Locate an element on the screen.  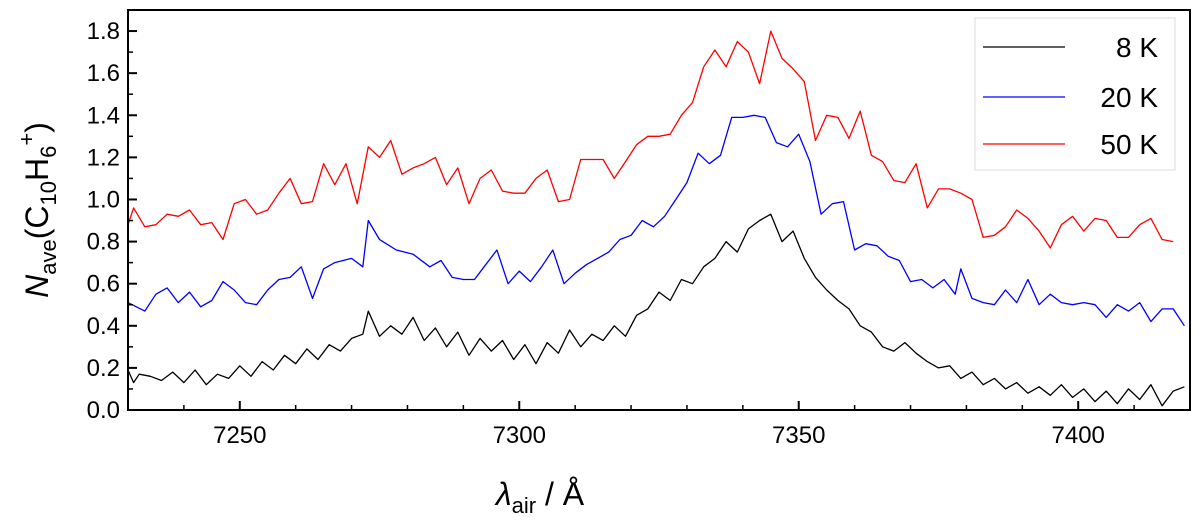
y-axis-symbol: N is located at coordinates (37, 286).